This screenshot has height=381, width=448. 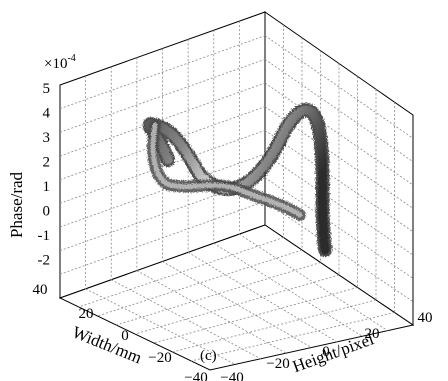 I want to click on x-tick-label: 0, so click(x=326, y=352).